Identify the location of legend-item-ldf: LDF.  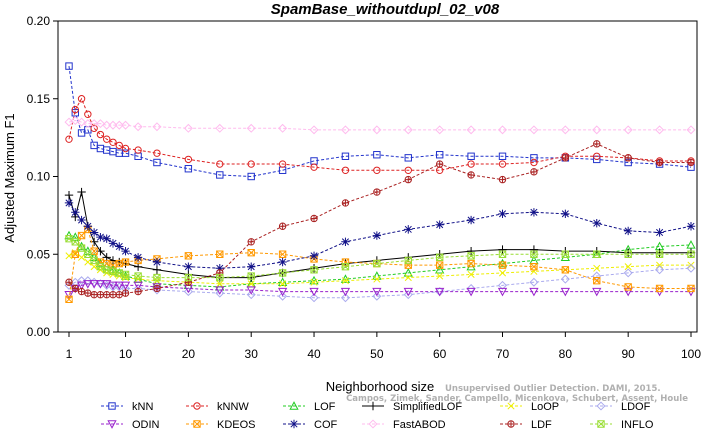
(526, 425).